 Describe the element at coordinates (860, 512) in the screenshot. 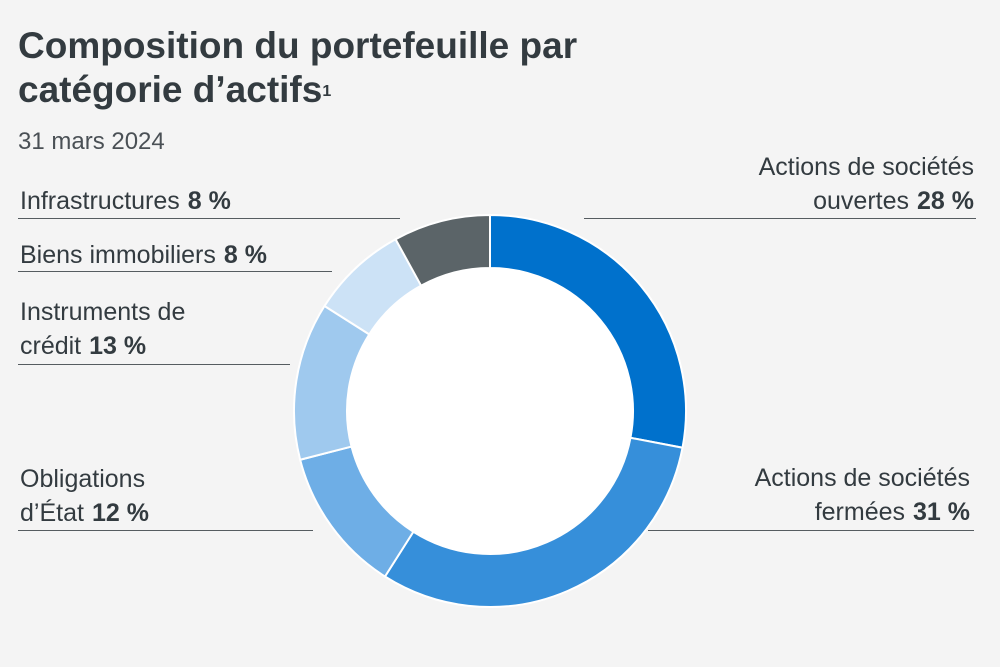

I see `label-private-equity-name-line2: fermées` at that location.